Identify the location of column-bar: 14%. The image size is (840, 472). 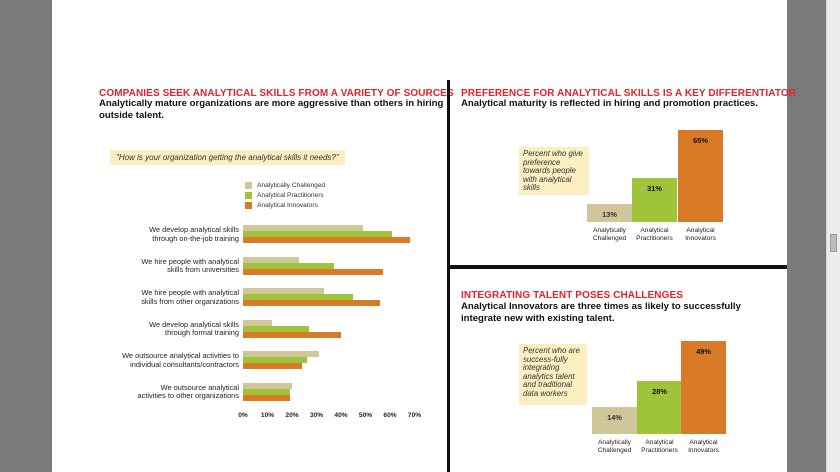
(614, 420).